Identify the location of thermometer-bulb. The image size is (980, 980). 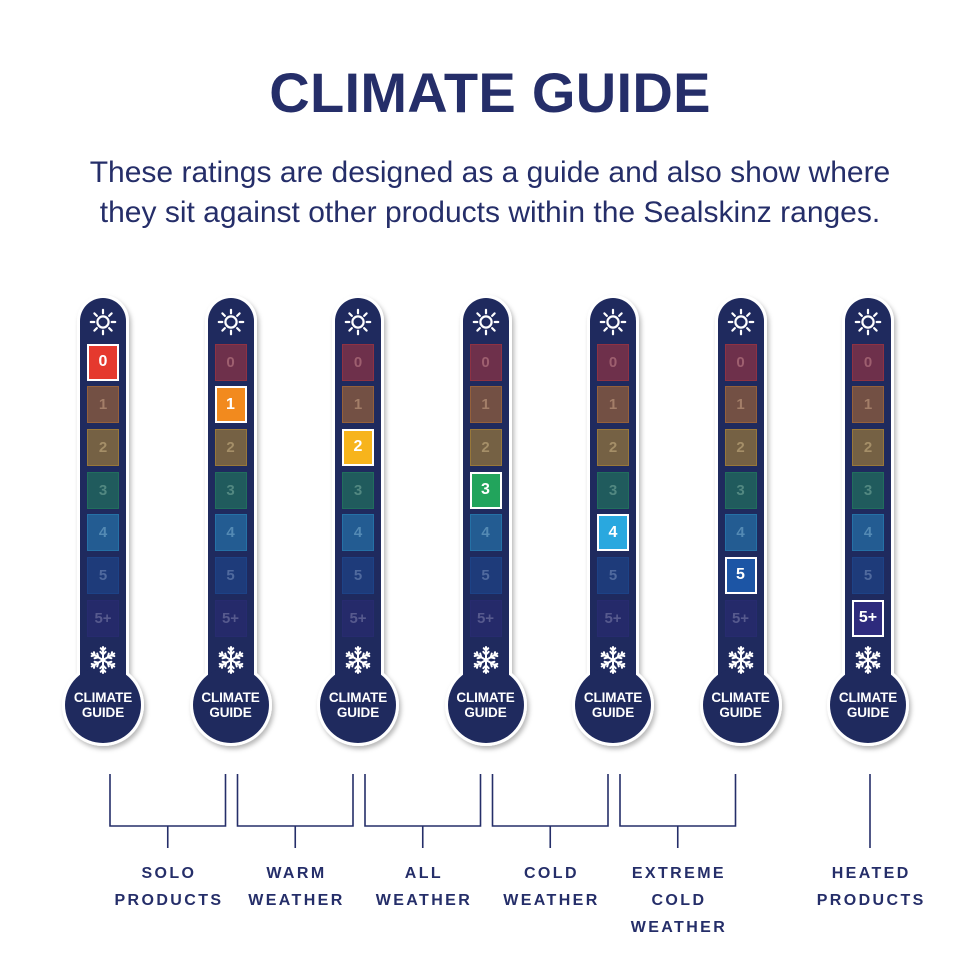
(868, 705).